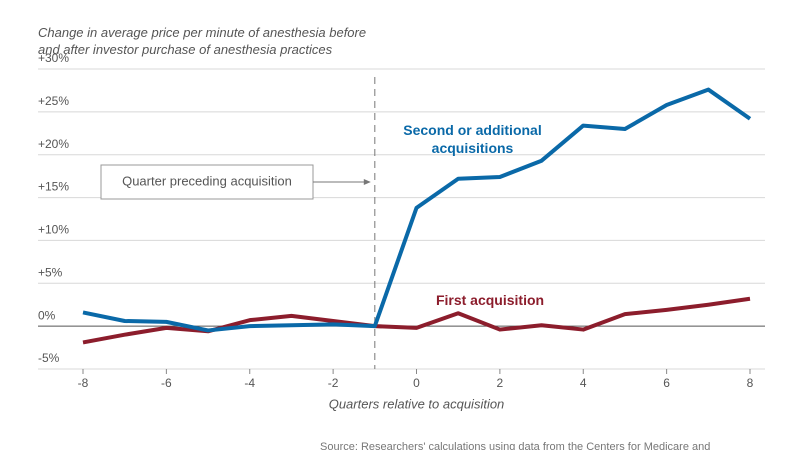  Describe the element at coordinates (49, 358) in the screenshot. I see `y-tick-label: -5%` at that location.